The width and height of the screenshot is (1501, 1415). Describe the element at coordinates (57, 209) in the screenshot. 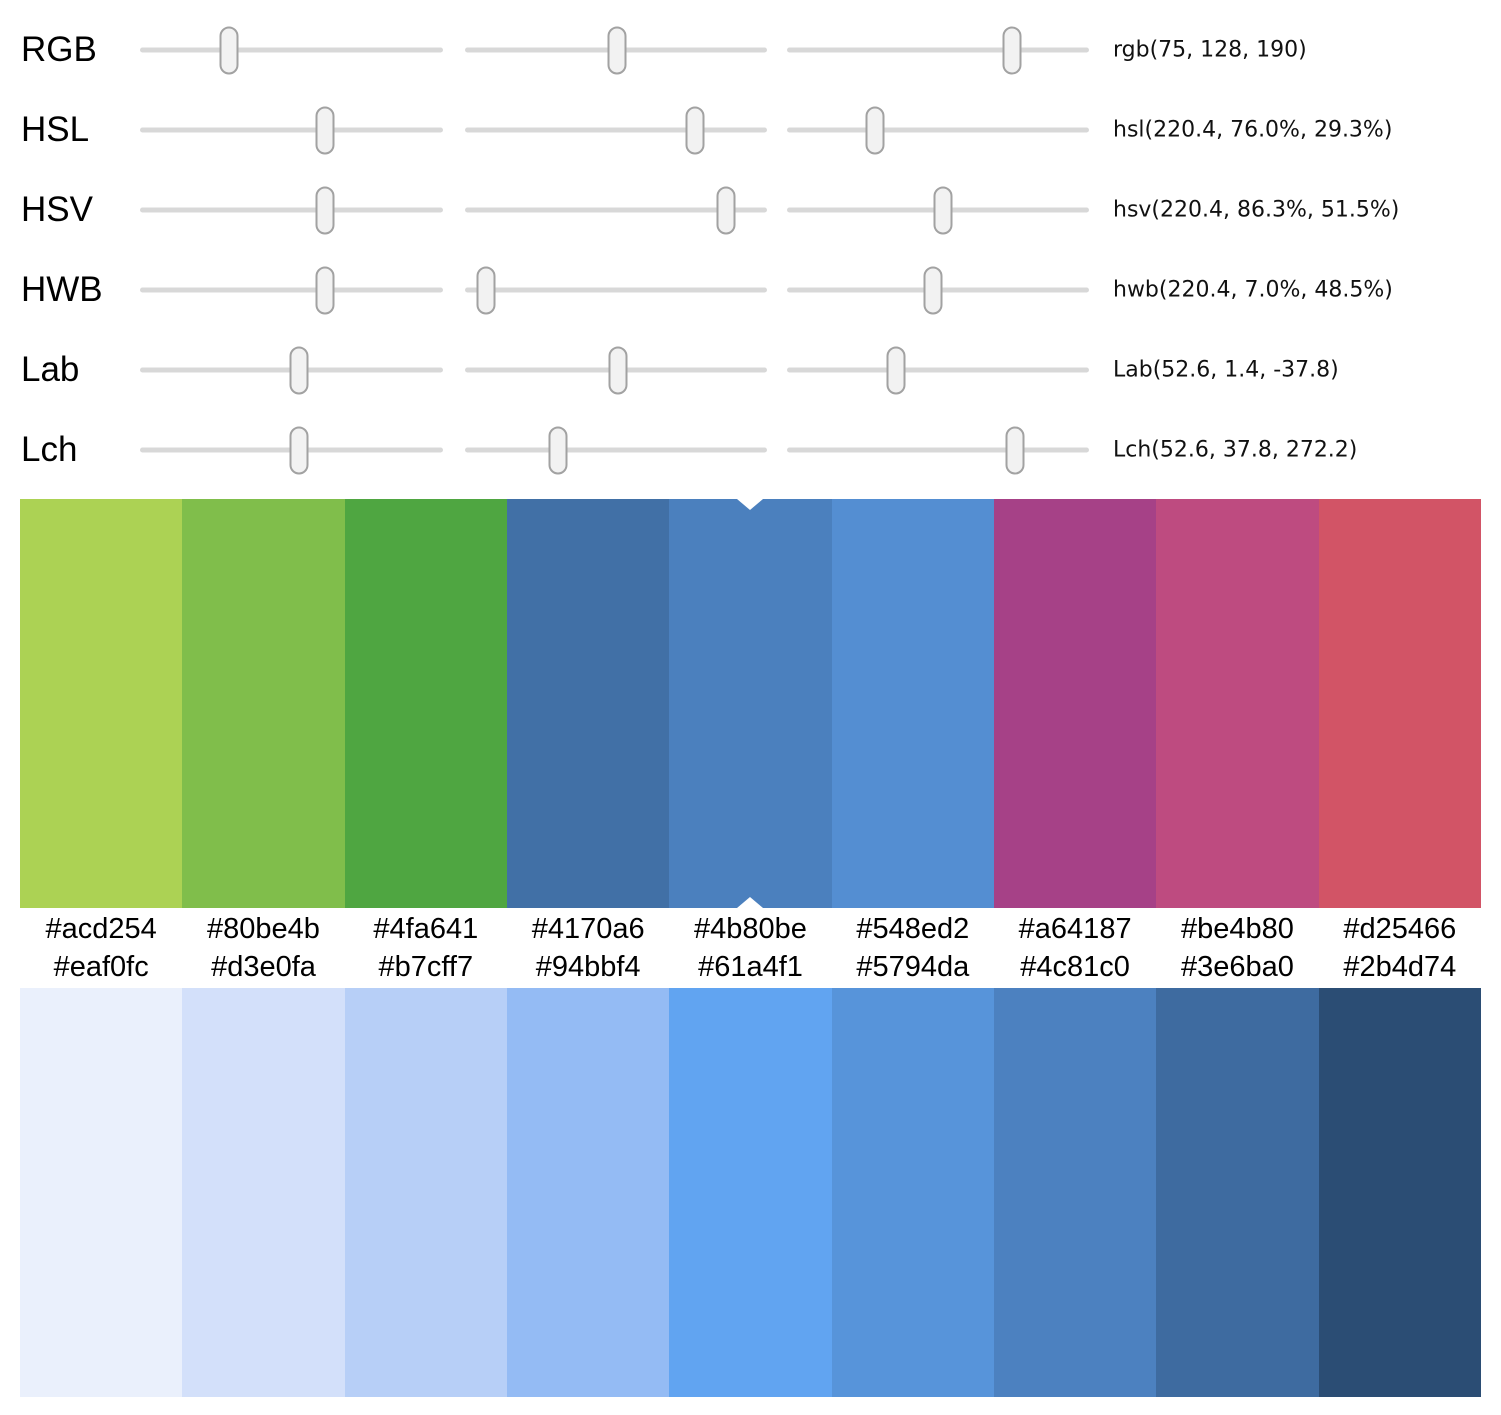

I see `slider-row-label-hsv: HSV` at that location.